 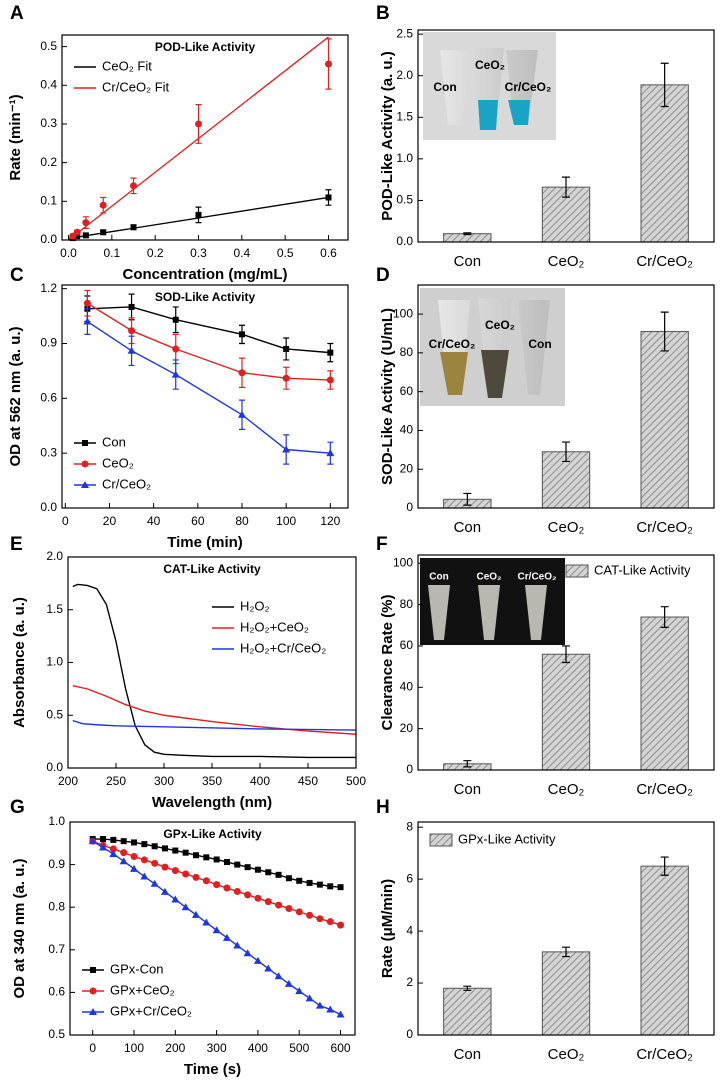 I want to click on legend-label: GPx+CeO₂, so click(x=142, y=989).